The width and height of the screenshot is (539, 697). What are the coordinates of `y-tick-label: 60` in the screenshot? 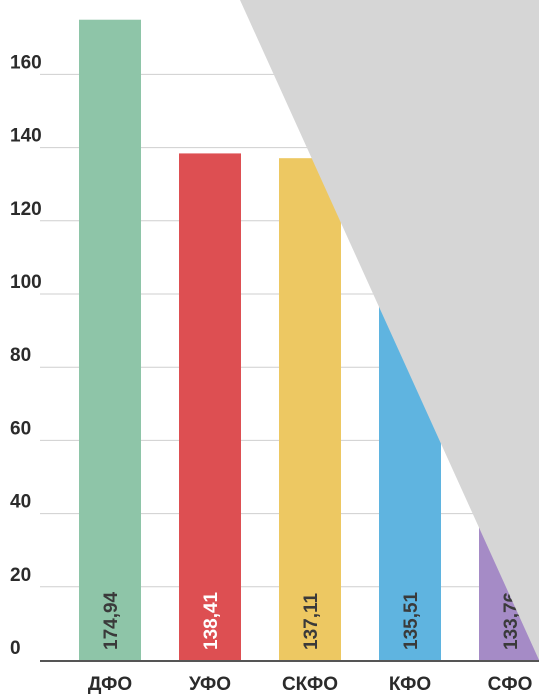 It's located at (20, 428).